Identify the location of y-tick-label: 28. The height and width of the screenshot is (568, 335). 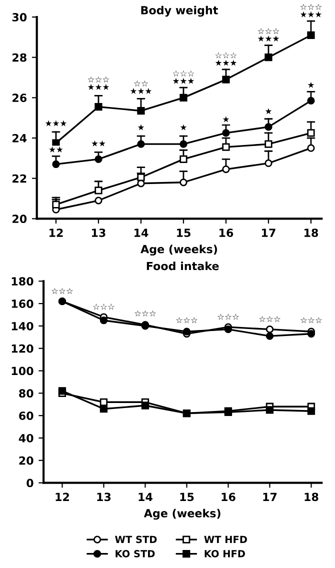
(19, 57).